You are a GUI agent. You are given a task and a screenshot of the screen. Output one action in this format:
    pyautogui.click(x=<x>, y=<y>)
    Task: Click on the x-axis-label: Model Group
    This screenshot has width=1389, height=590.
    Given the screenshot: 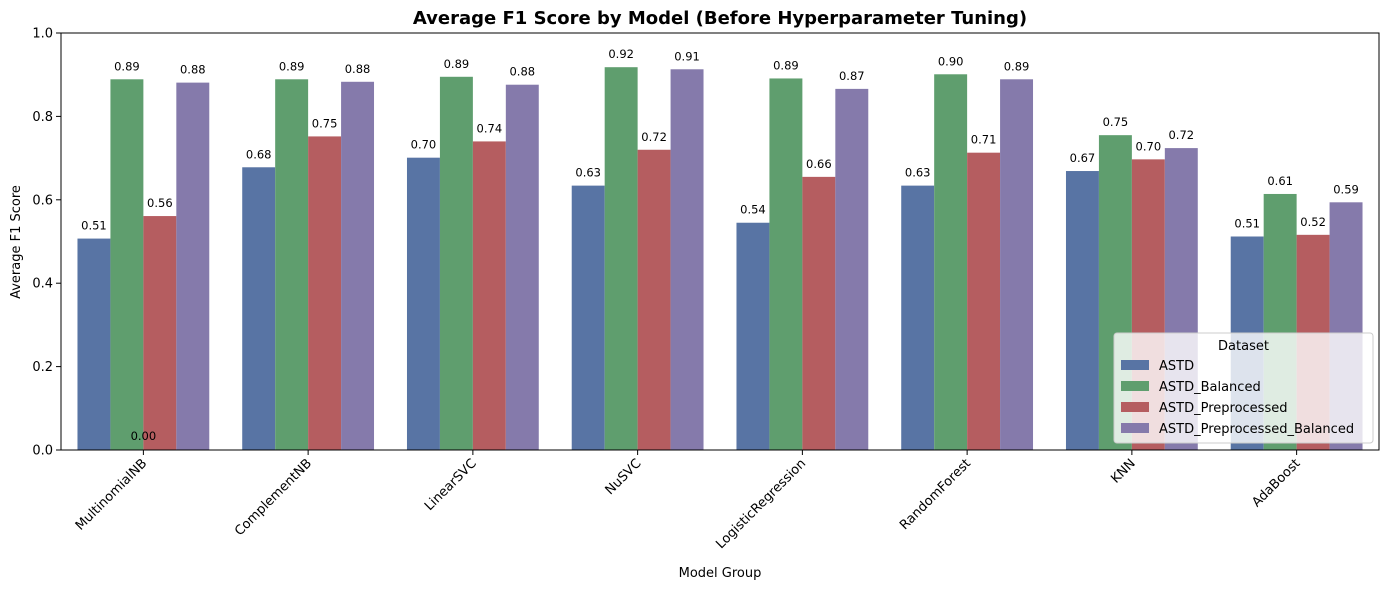 What is the action you would take?
    pyautogui.click(x=720, y=573)
    